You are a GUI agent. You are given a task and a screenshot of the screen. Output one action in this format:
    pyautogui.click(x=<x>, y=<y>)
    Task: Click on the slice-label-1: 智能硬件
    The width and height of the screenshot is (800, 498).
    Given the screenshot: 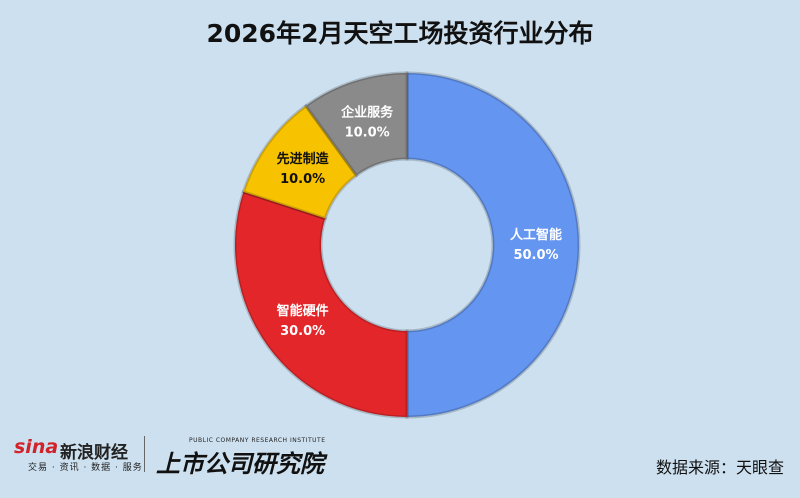 What is the action you would take?
    pyautogui.click(x=303, y=311)
    